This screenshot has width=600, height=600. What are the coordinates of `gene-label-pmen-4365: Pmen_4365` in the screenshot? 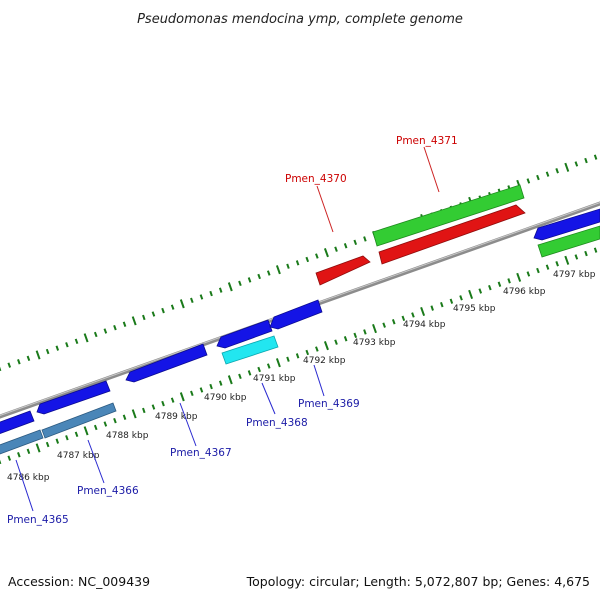 It's located at (38, 520).